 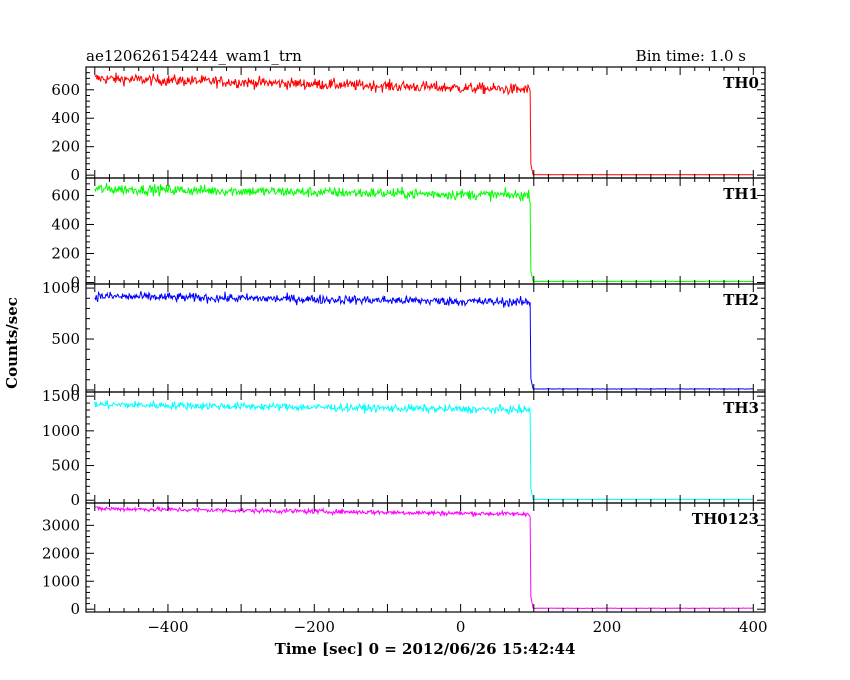 I want to click on y-tick-label: 2000, so click(x=61, y=553).